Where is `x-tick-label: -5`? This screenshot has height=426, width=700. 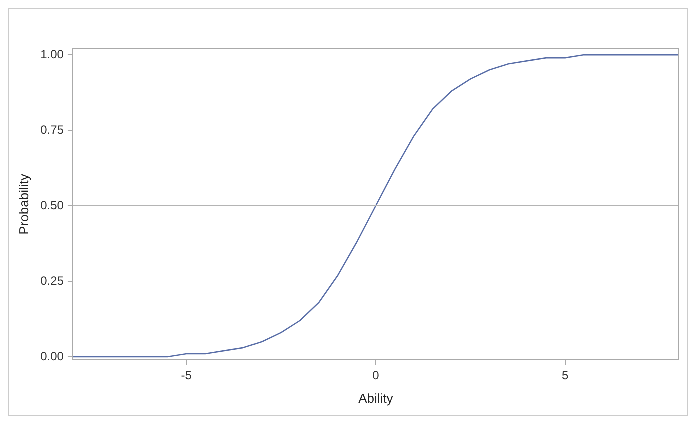
x-tick-label: -5 is located at coordinates (186, 375).